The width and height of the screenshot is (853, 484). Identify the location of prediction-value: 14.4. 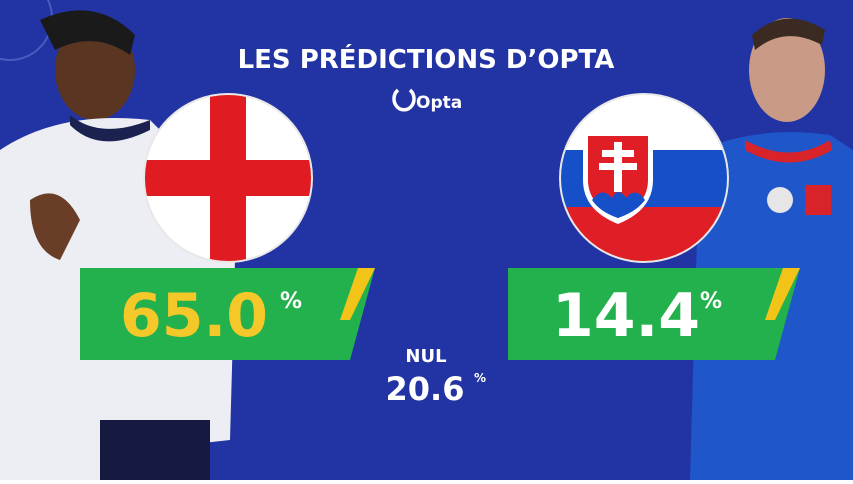
(626, 316).